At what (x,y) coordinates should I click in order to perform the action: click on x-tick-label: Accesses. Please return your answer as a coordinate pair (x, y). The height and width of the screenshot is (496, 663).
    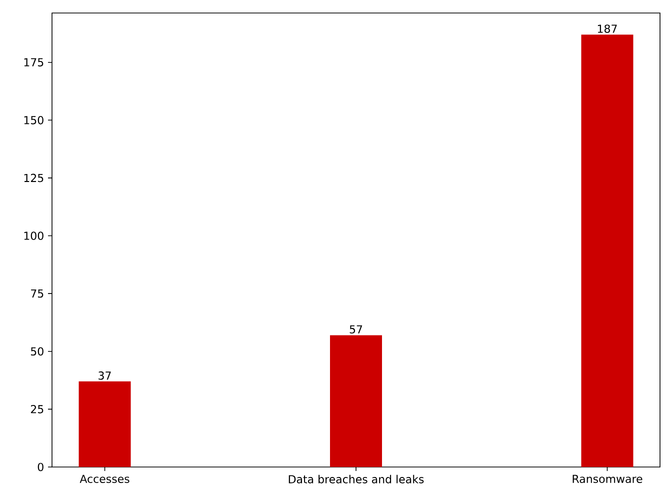
    Looking at the image, I should click on (105, 479).